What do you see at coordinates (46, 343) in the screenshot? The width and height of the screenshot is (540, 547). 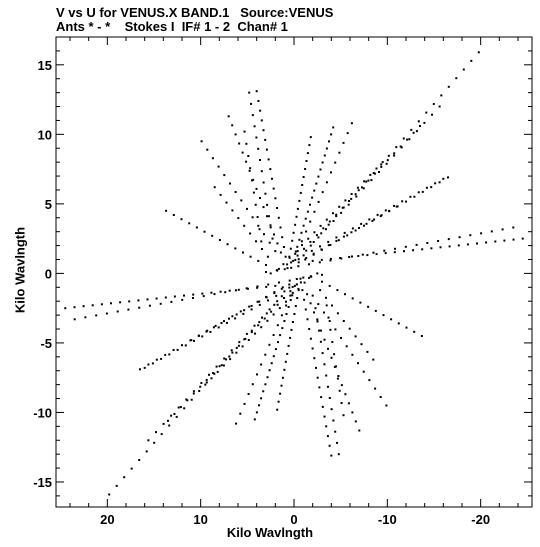 I see `y-tick-label: -5` at bounding box center [46, 343].